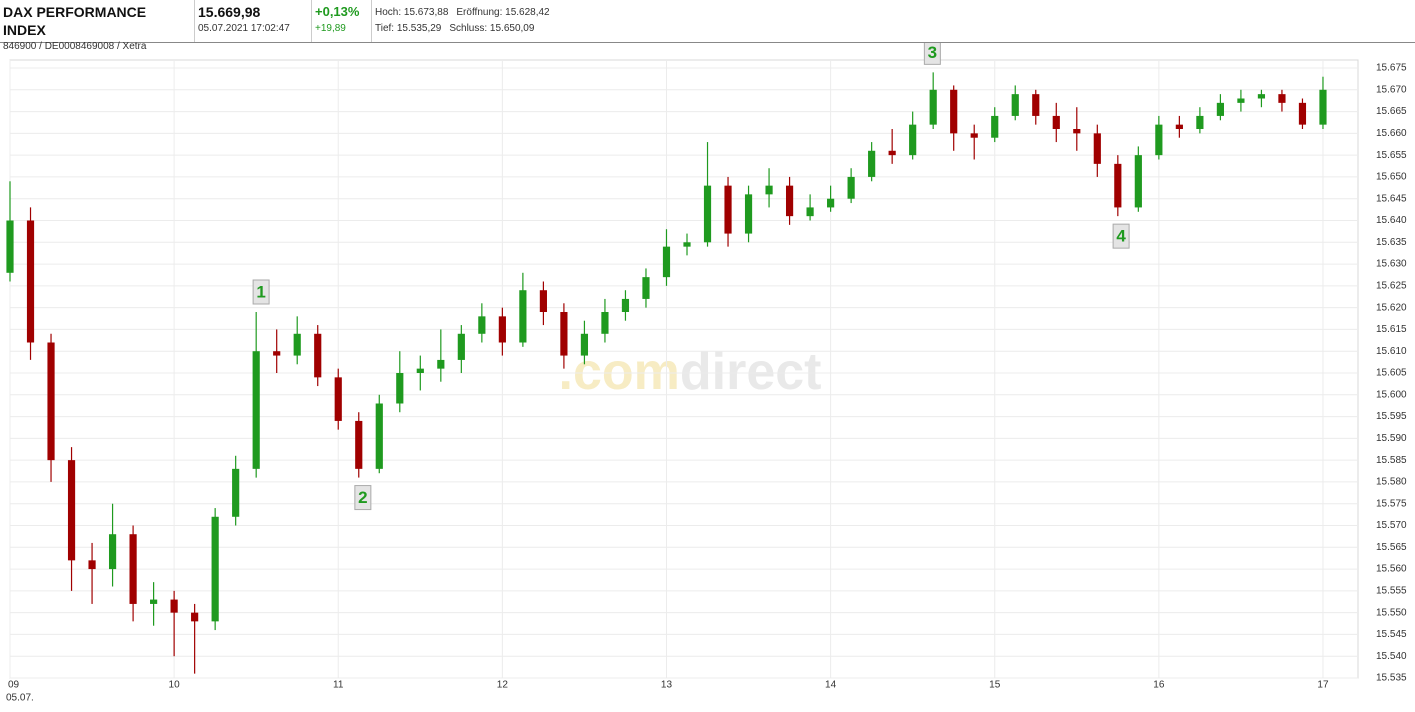 Image resolution: width=1415 pixels, height=712 pixels. What do you see at coordinates (1391, 503) in the screenshot?
I see `y-tick-label: 15.575` at bounding box center [1391, 503].